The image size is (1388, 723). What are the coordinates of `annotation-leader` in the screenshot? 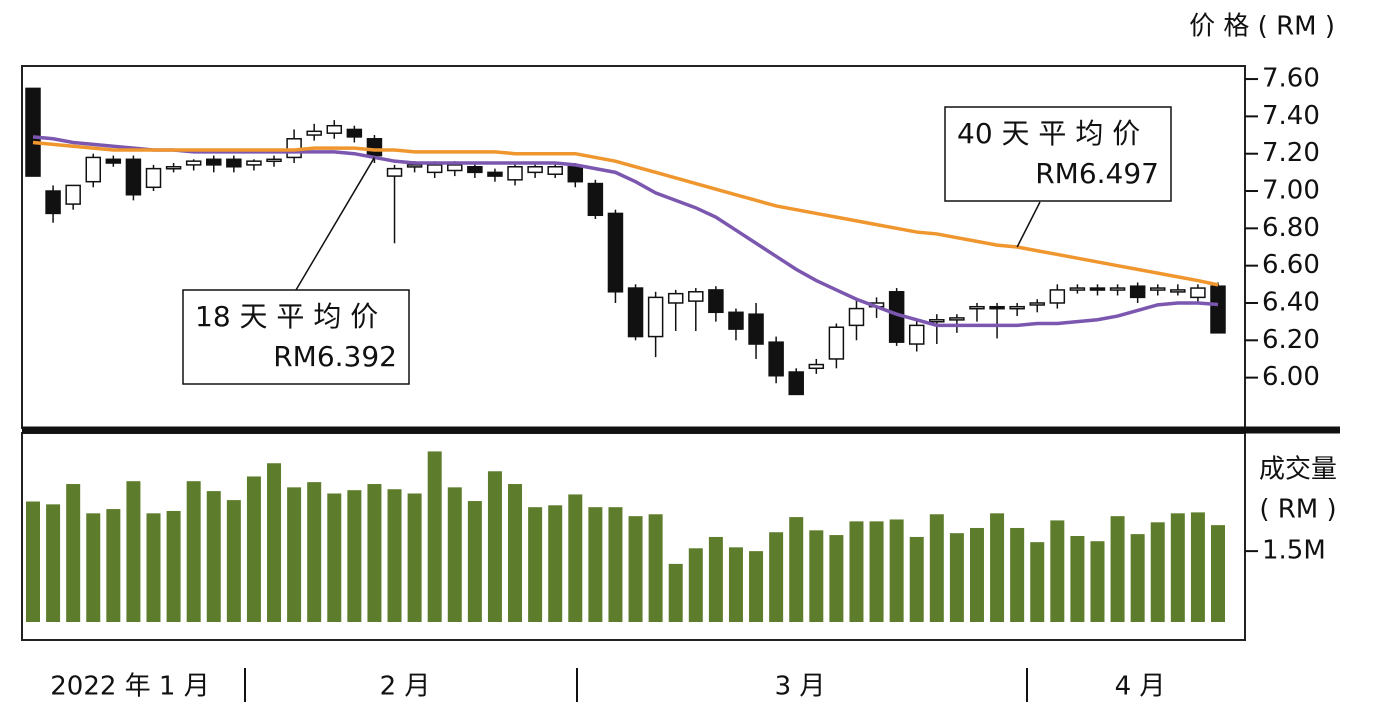 It's located at (1028, 224).